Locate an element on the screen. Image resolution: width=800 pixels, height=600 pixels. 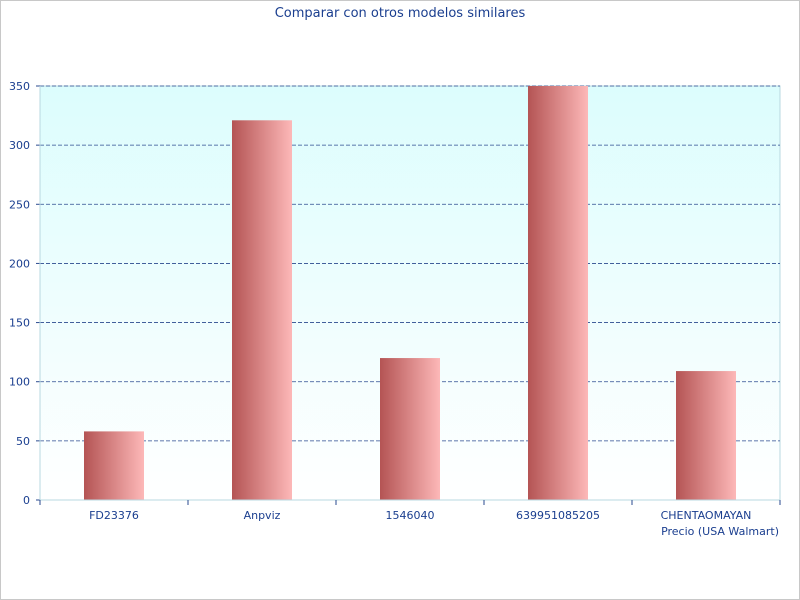
bar-CHENTAOMAYAN is located at coordinates (706, 435).